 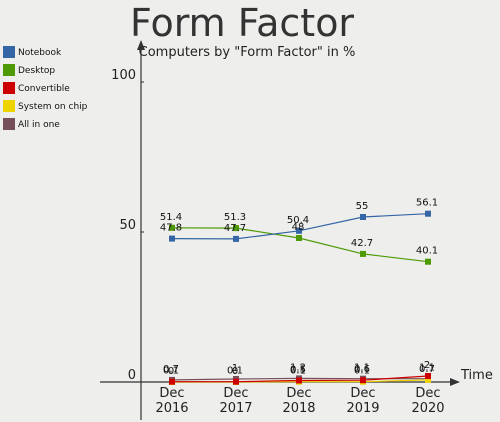 What do you see at coordinates (362, 401) in the screenshot?
I see `x-tick-label: Dec 2019` at bounding box center [362, 401].